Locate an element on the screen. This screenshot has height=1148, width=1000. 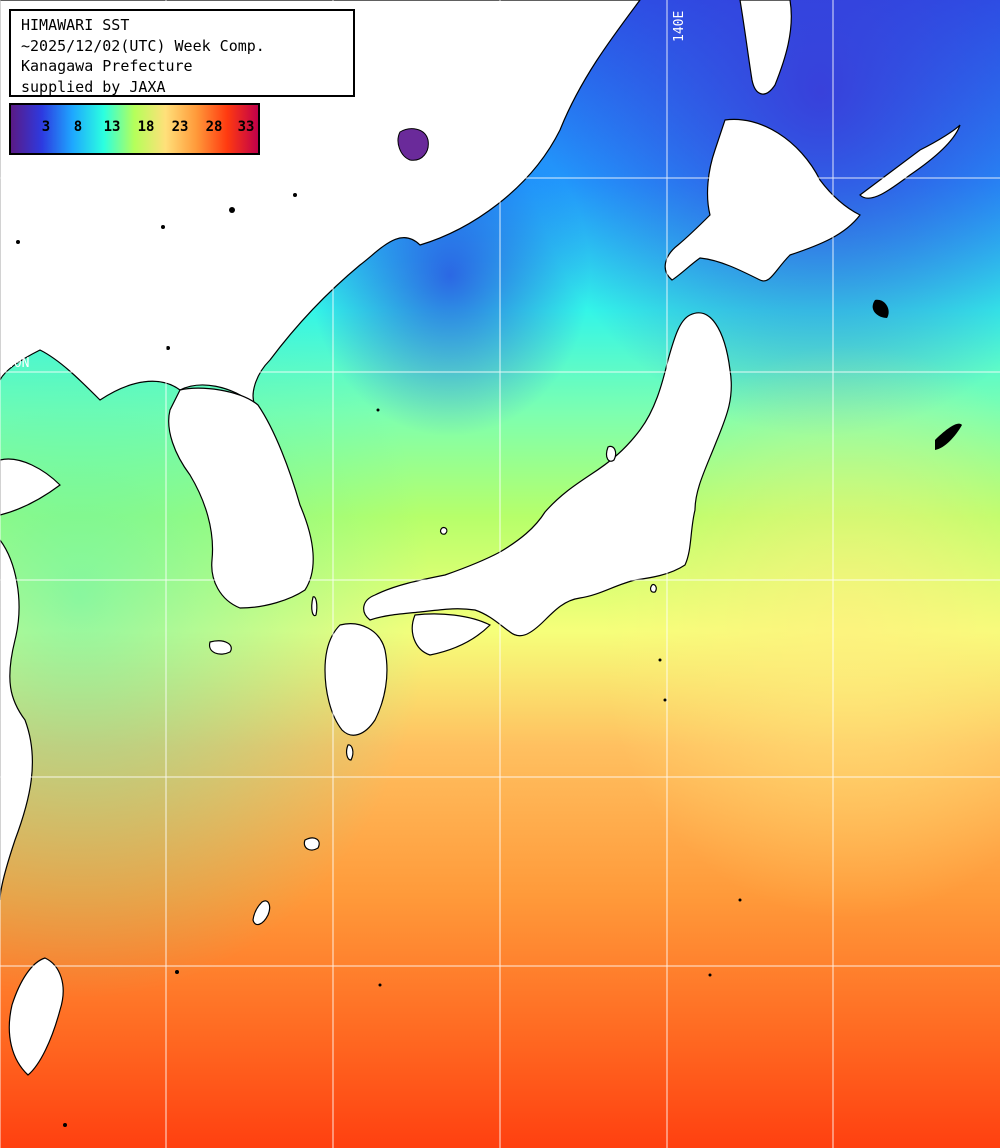
legend-tick: 23 is located at coordinates (180, 127).